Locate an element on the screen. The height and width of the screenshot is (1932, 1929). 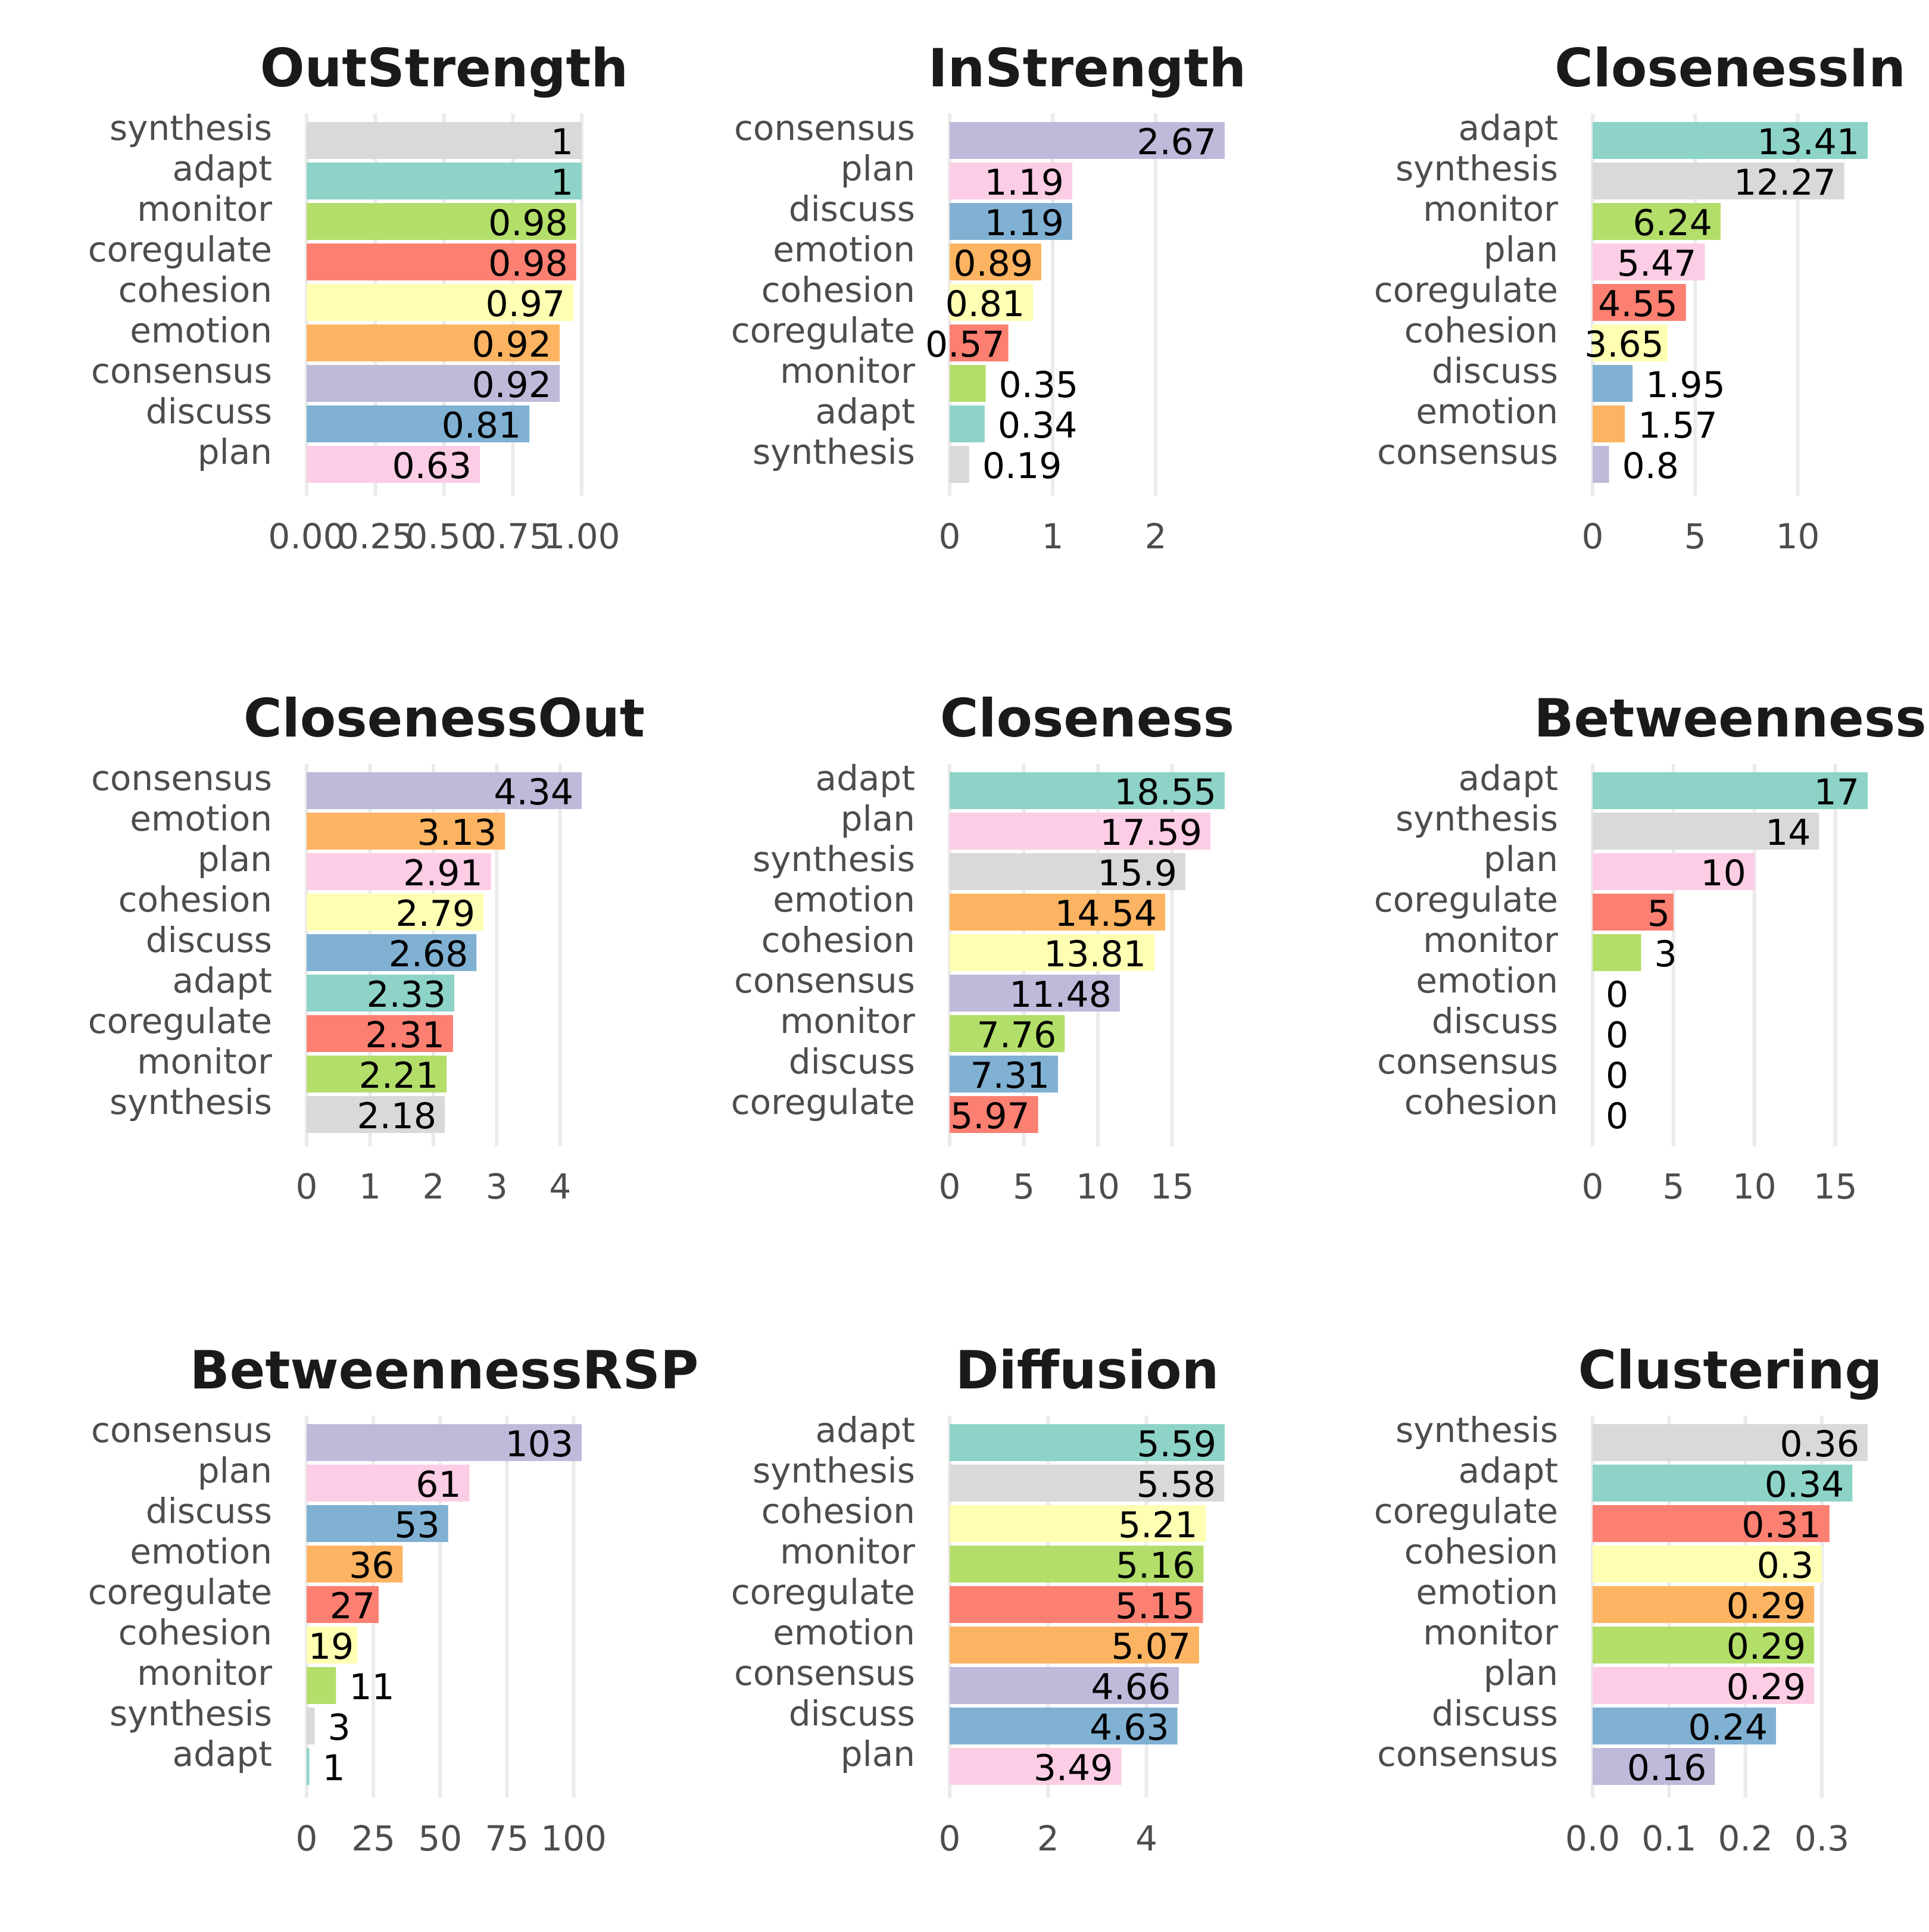
value-label: 15.9 is located at coordinates (1137, 873).